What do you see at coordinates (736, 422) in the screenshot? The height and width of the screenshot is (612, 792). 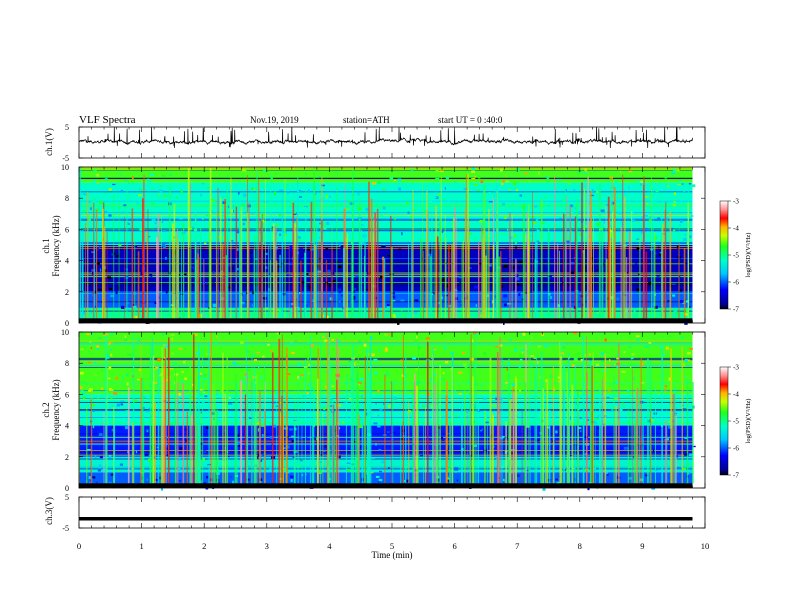 I see `ch2-spectrogram-colorbar-tick-label: -5` at bounding box center [736, 422].